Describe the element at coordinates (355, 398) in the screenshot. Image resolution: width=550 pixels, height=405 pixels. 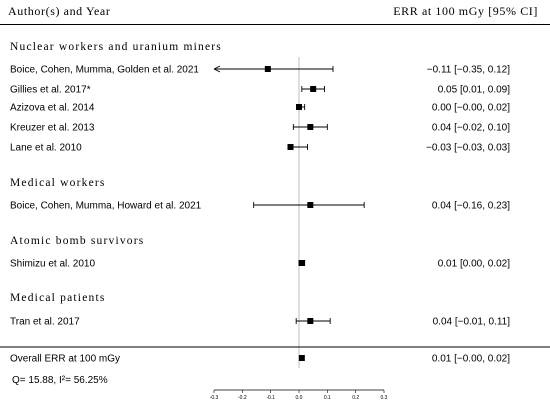
I see `x-tick-label: 0.2` at that location.